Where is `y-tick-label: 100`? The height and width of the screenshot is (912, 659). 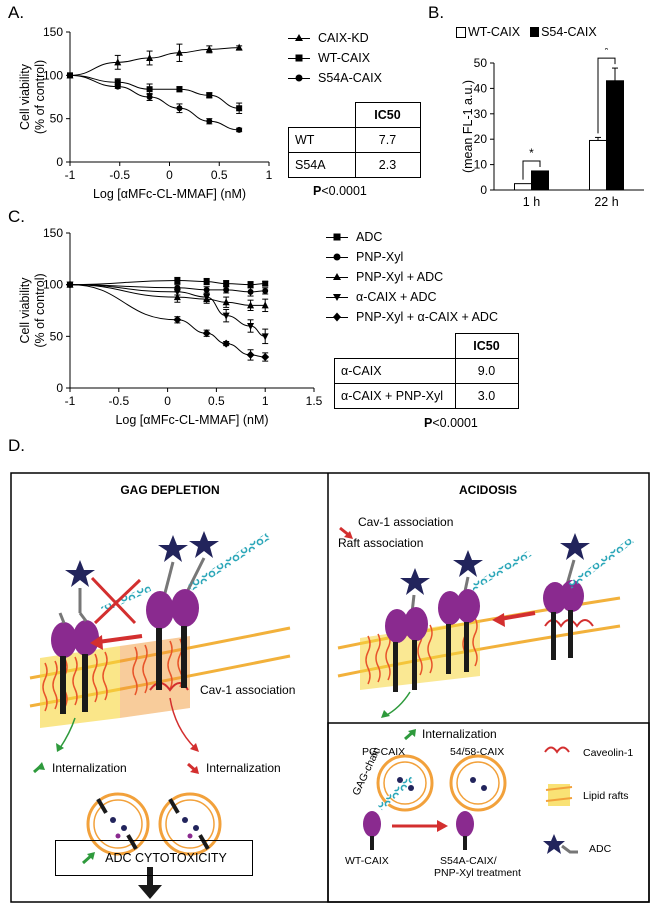
y-tick-label: 100 is located at coordinates (53, 75).